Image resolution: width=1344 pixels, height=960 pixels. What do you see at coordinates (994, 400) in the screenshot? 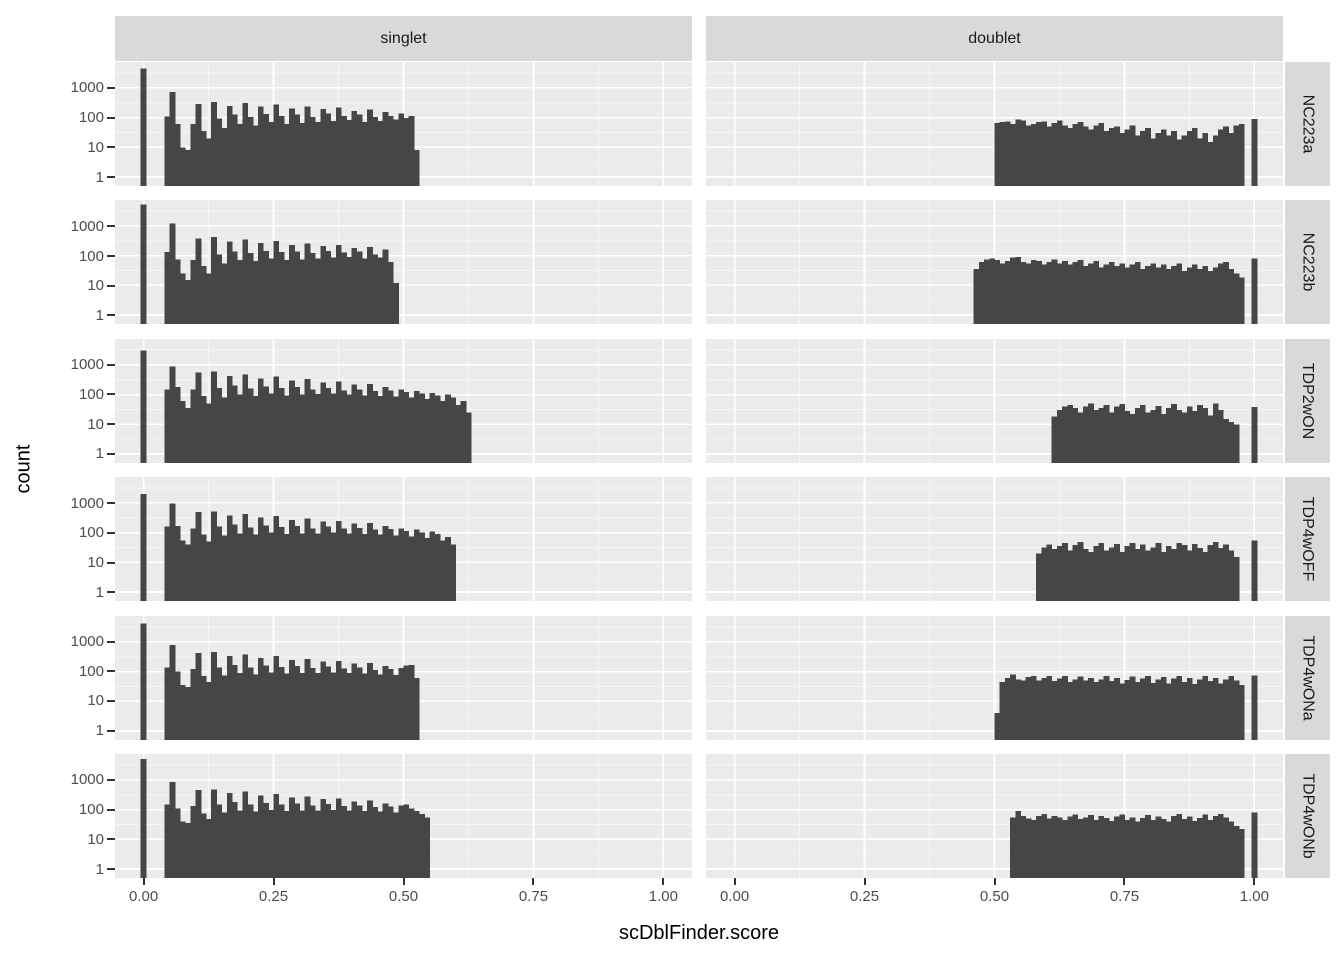
I see `facet-panel-TDP2wON-doublet` at bounding box center [994, 400].